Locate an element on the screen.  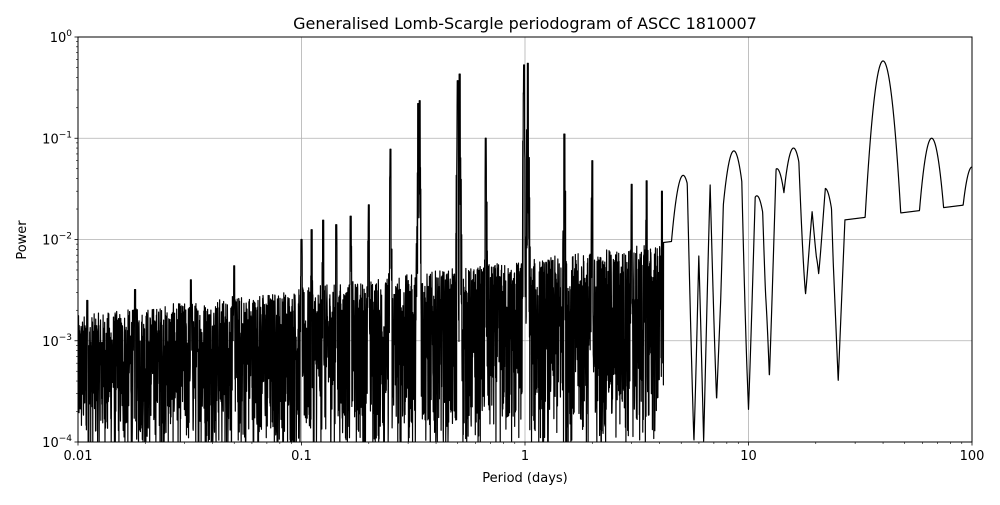
y-tick-label: 10⁻² is located at coordinates (57, 240).